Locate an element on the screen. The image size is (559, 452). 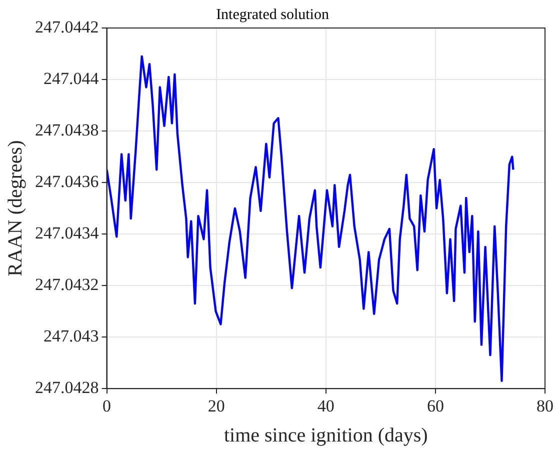
y-tick-label: 247.0438 is located at coordinates (67, 130).